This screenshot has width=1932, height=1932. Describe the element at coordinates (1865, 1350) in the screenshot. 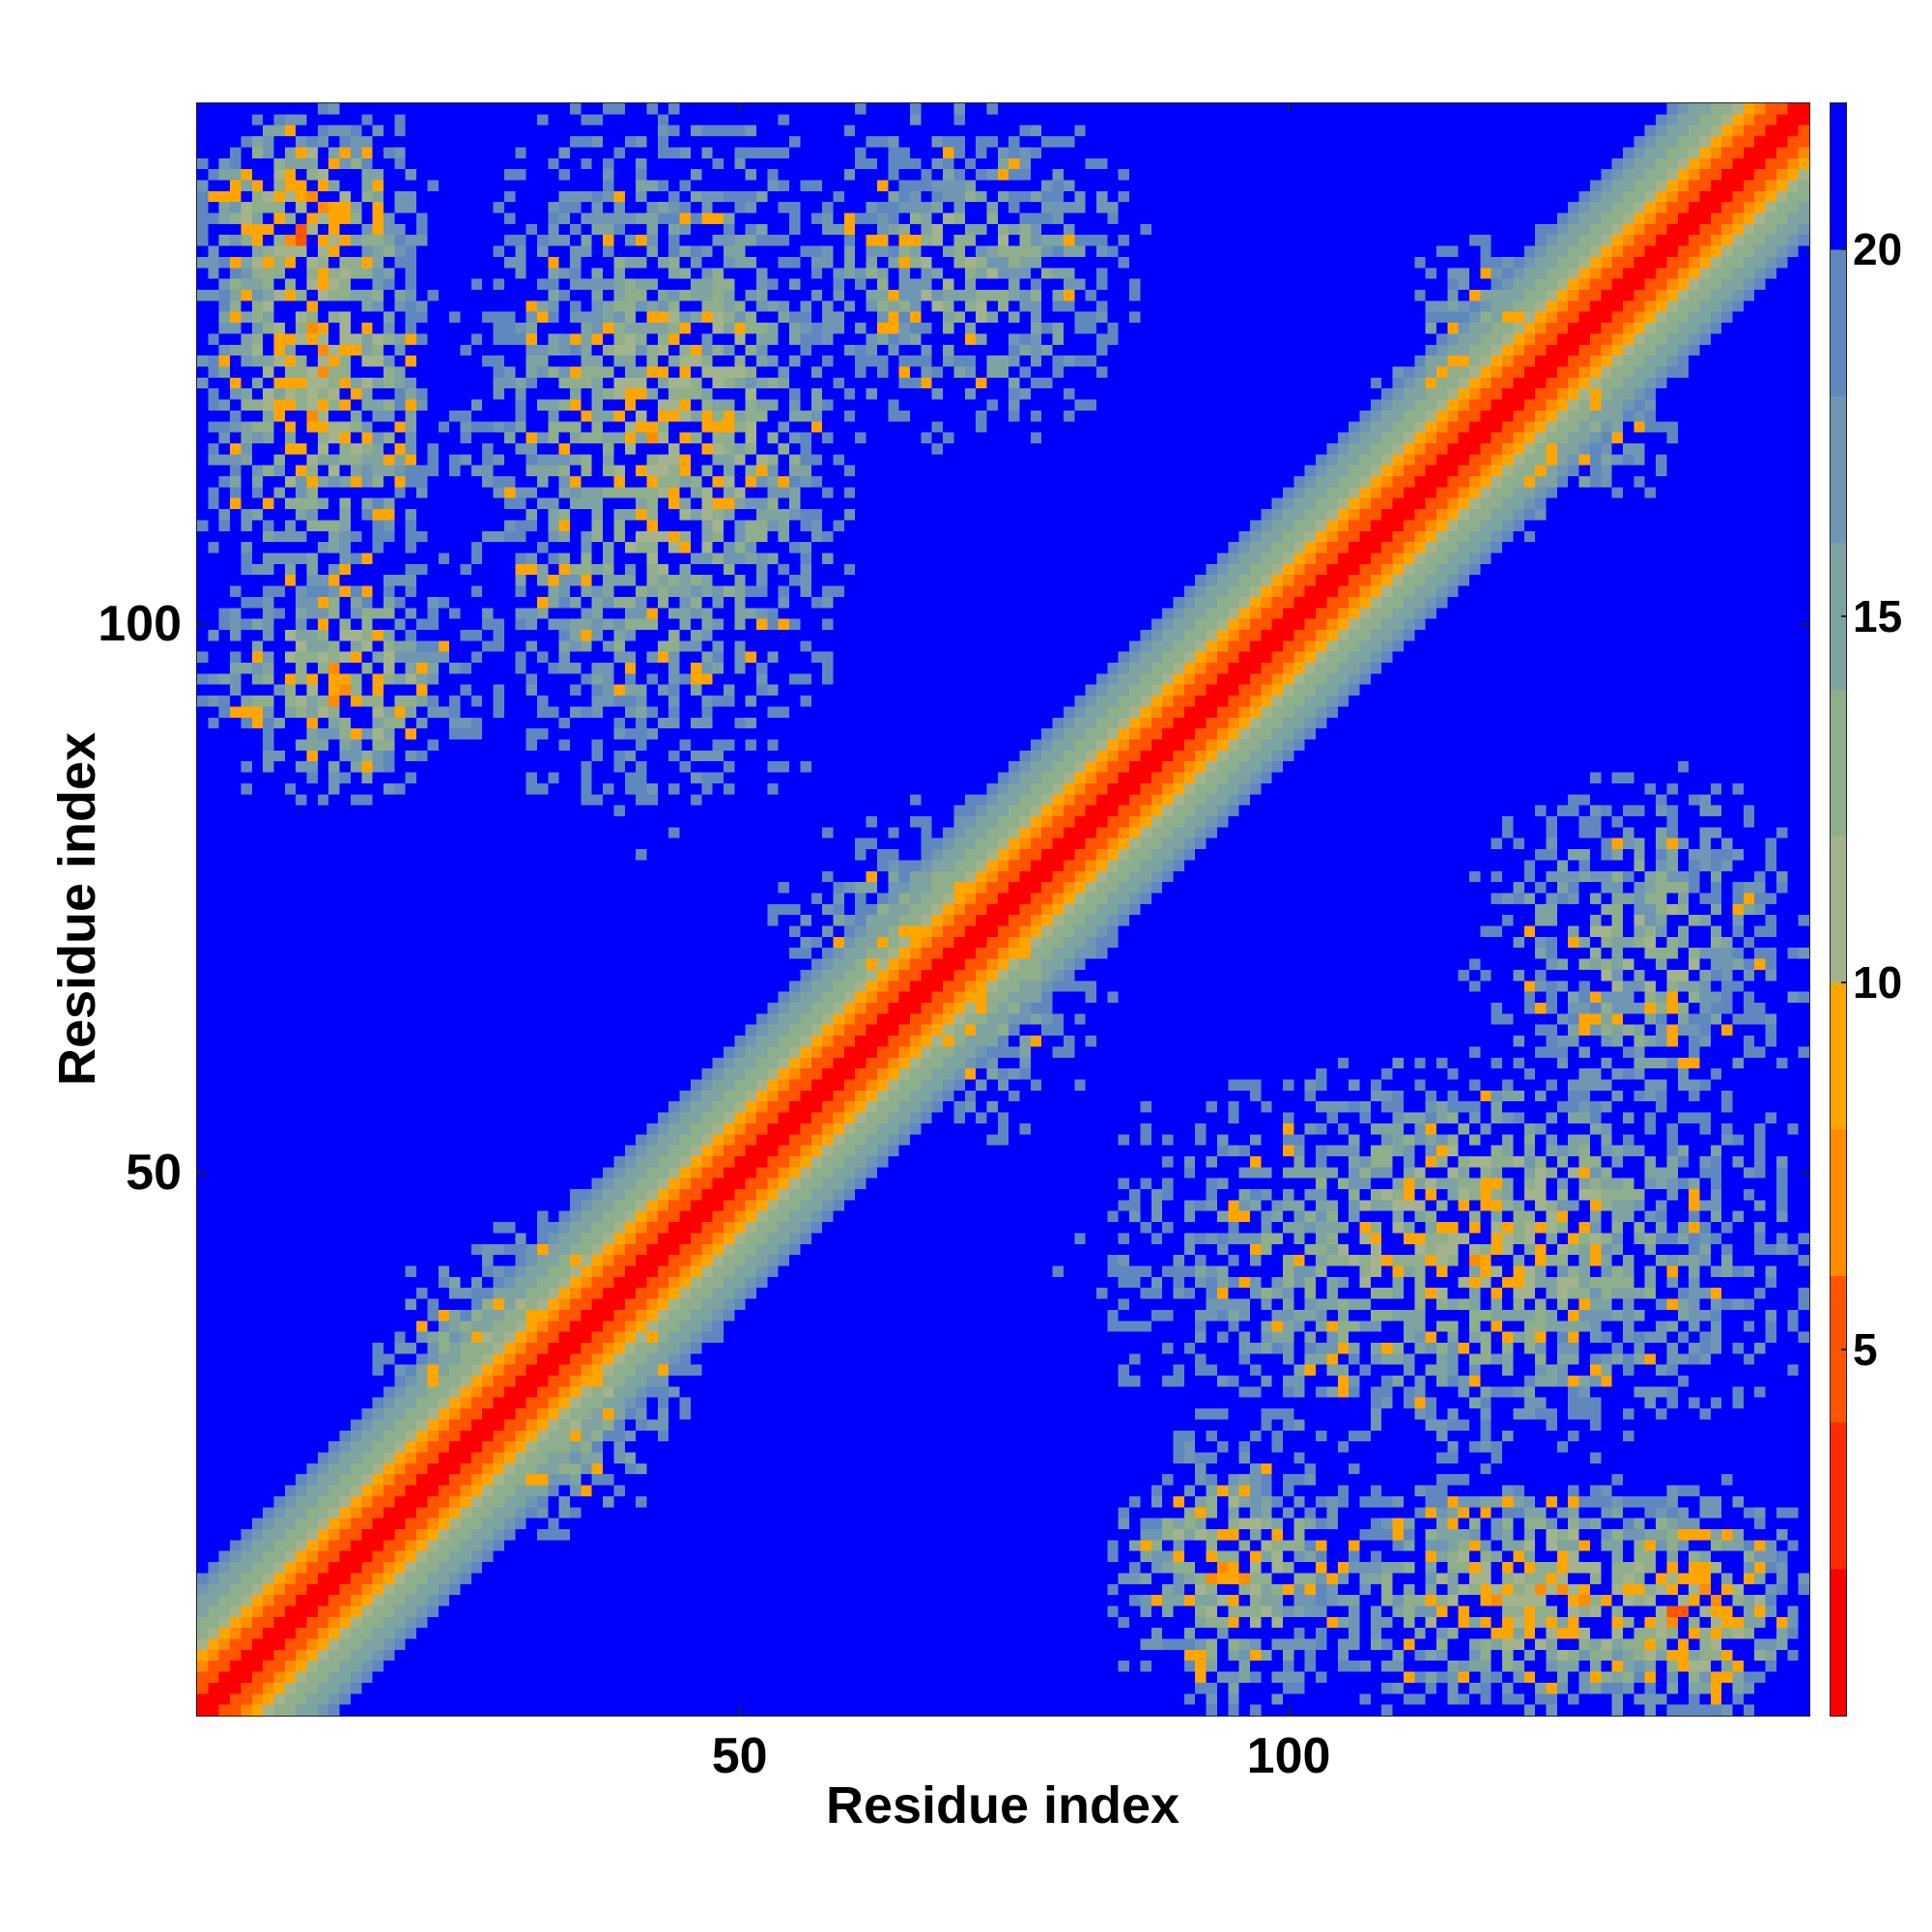

I see `colorbar-tick-label: 5` at that location.